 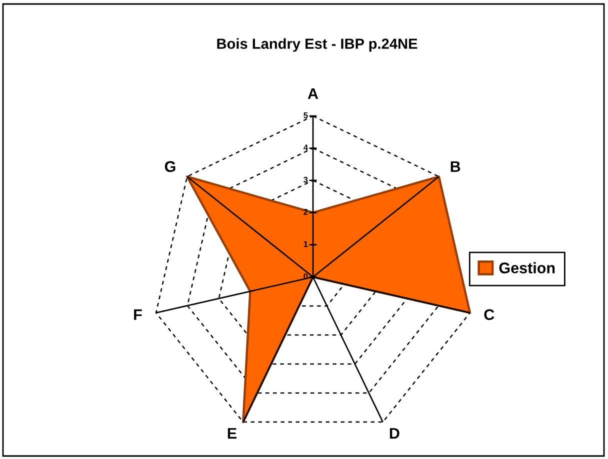 I want to click on y-tick-label: 3, so click(x=306, y=179).